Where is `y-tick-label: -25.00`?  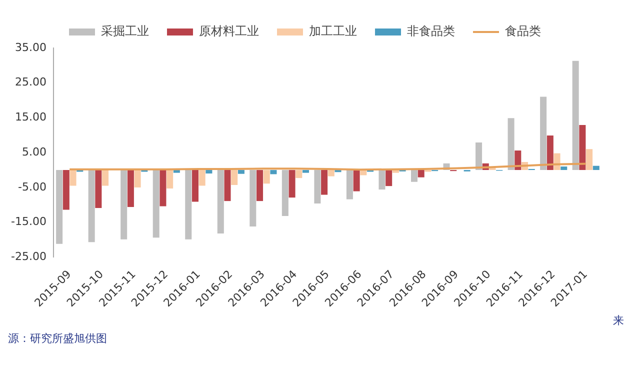 y-tick-label: -25.00 is located at coordinates (28, 257).